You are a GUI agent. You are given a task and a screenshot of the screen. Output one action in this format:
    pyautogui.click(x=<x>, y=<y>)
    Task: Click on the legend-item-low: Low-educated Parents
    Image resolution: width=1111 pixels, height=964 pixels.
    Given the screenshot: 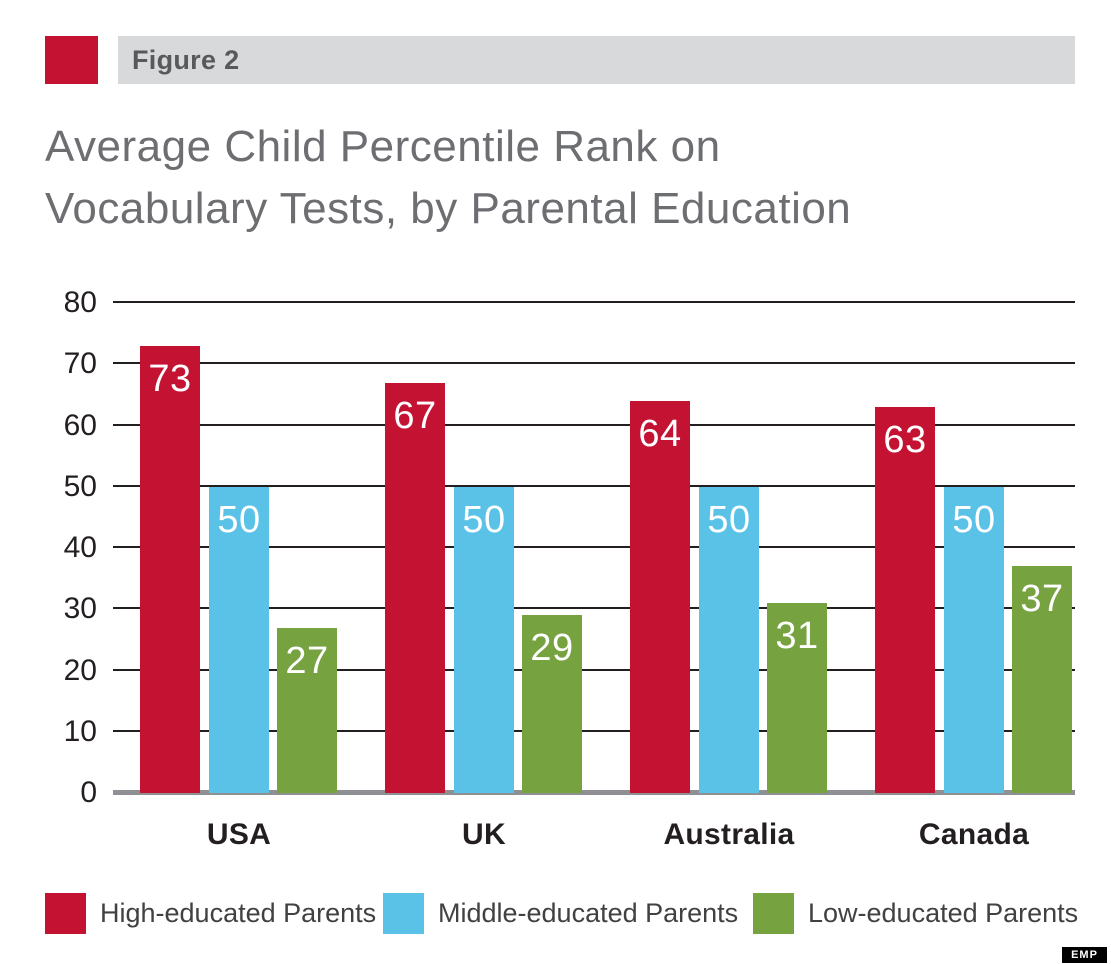 What is the action you would take?
    pyautogui.click(x=915, y=913)
    